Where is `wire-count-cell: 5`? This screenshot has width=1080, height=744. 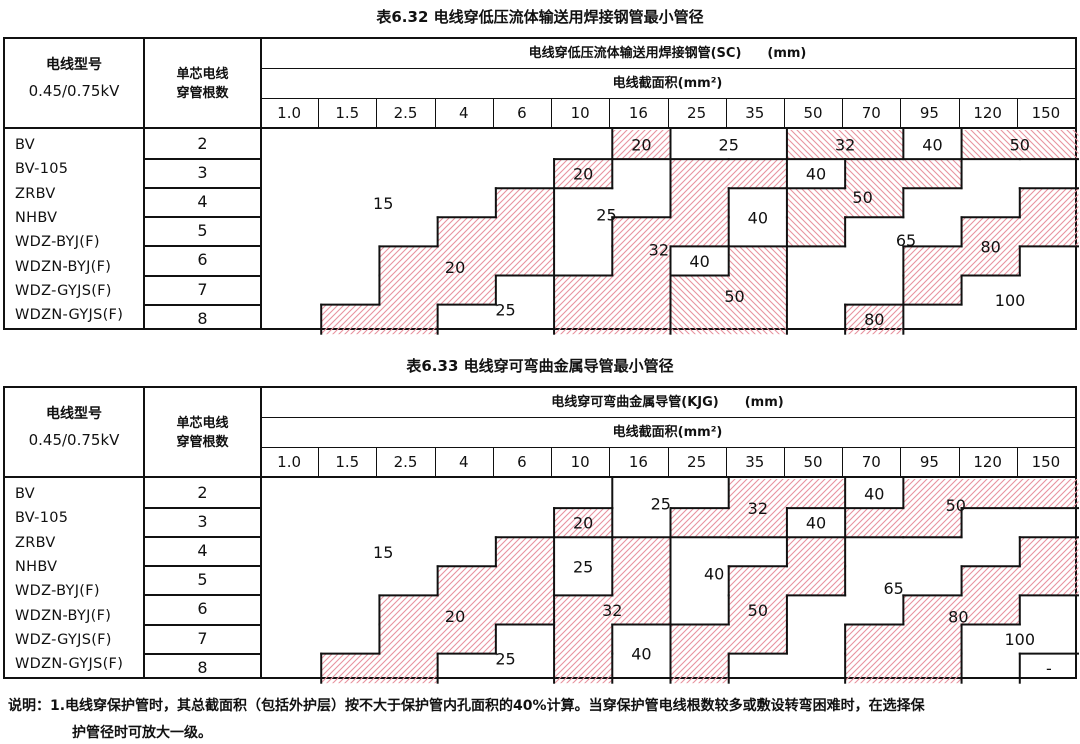 wire-count-cell: 5 is located at coordinates (202, 580).